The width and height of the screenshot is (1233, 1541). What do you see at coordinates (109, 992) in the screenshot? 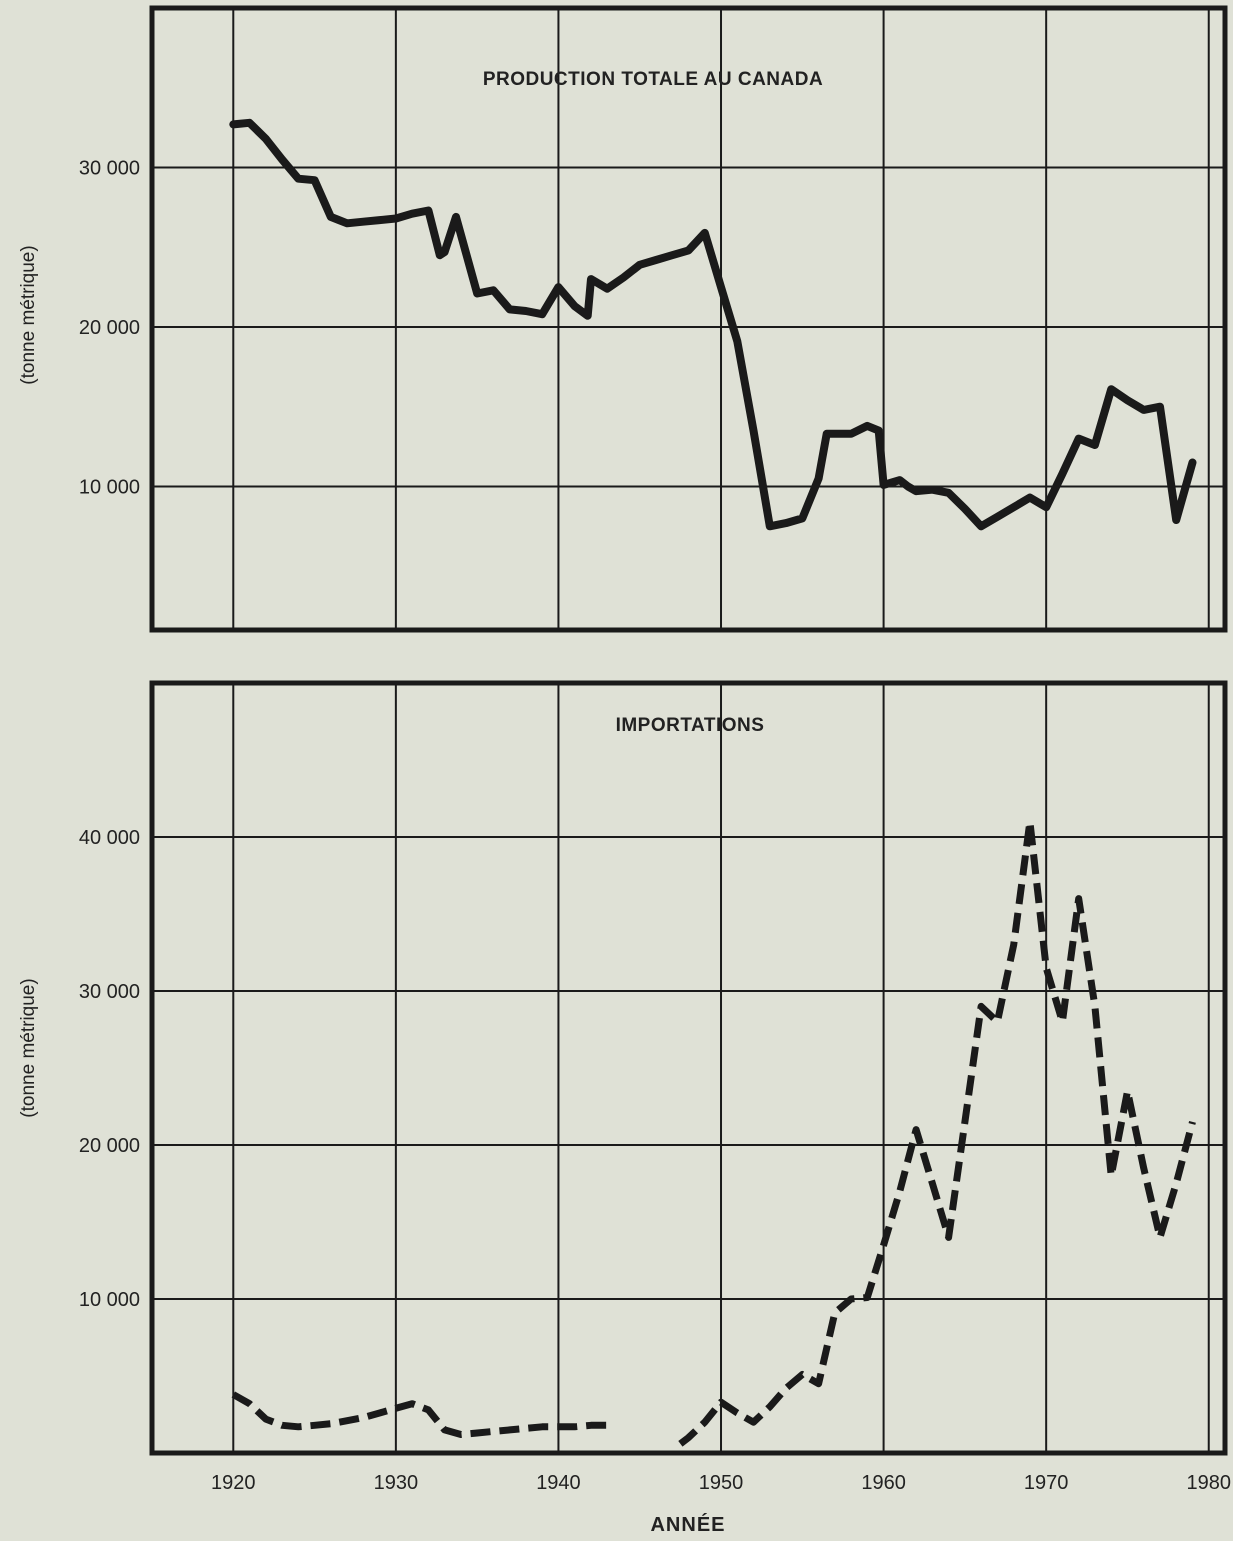
I see `imports-y-tick-label: 30 000` at bounding box center [109, 992].